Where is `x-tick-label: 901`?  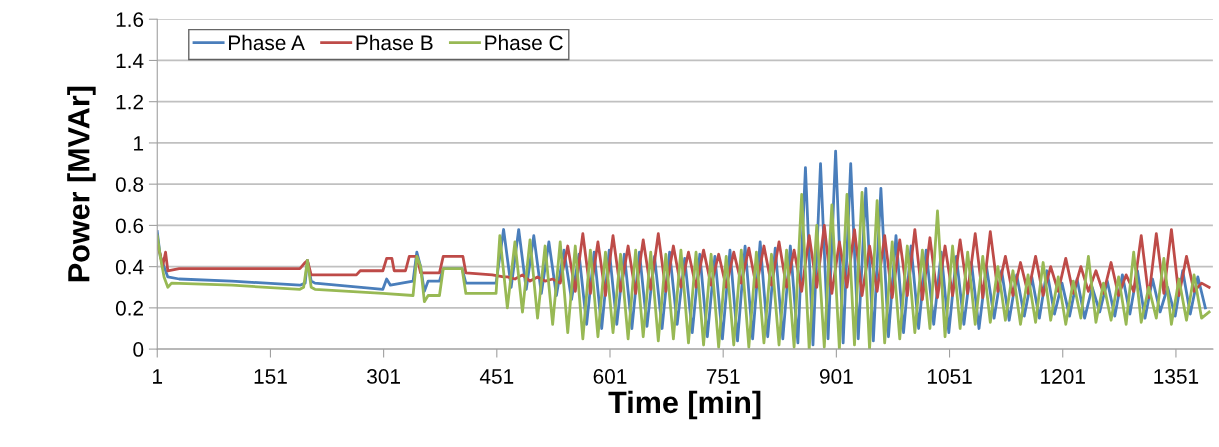
x-tick-label: 901 is located at coordinates (836, 376).